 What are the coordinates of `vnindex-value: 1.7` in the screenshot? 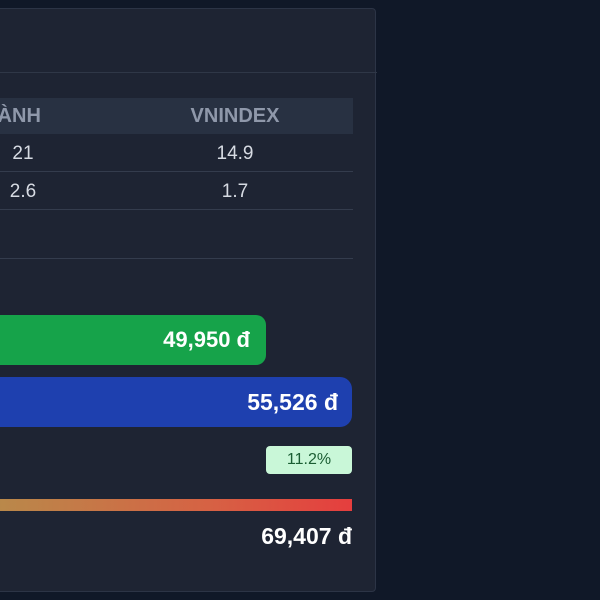 It's located at (235, 191).